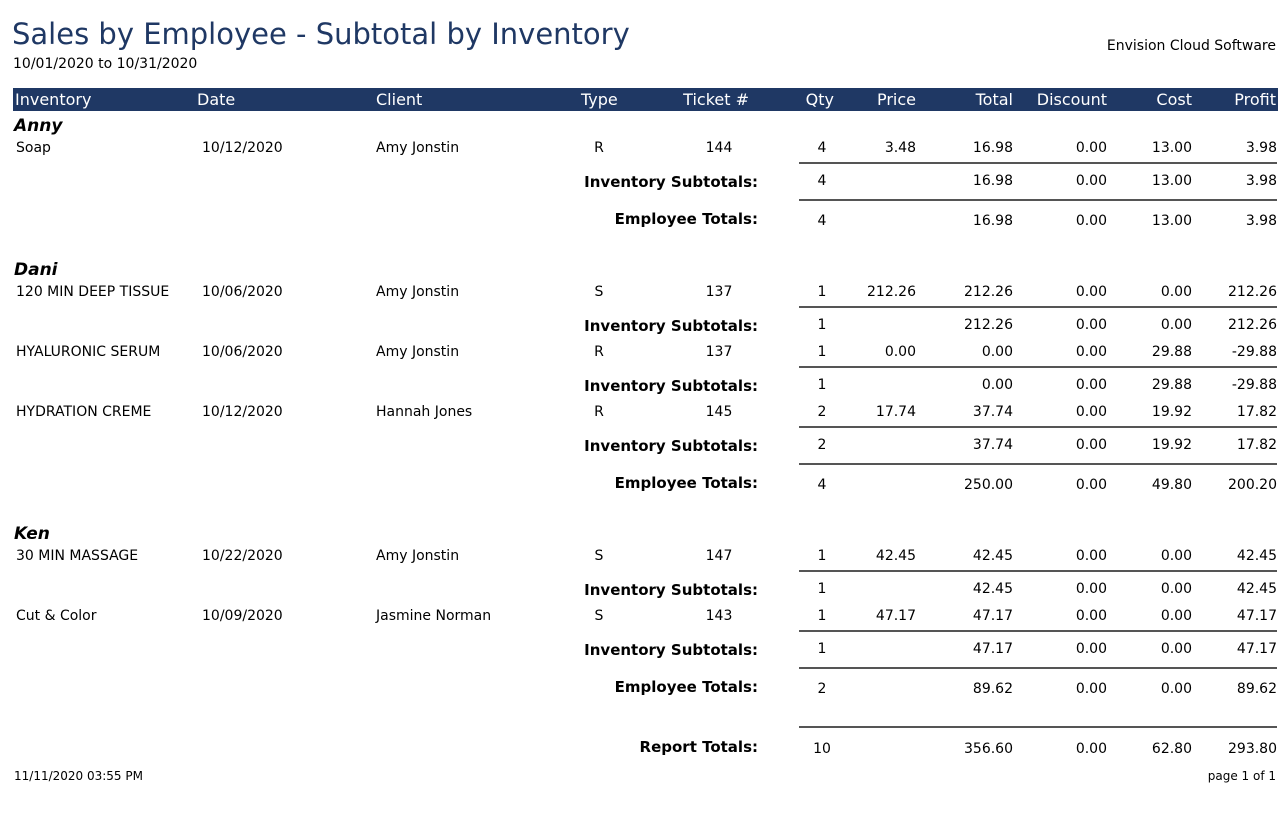 The height and width of the screenshot is (819, 1288). Describe the element at coordinates (1071, 99) in the screenshot. I see `column-header: Discount` at that location.